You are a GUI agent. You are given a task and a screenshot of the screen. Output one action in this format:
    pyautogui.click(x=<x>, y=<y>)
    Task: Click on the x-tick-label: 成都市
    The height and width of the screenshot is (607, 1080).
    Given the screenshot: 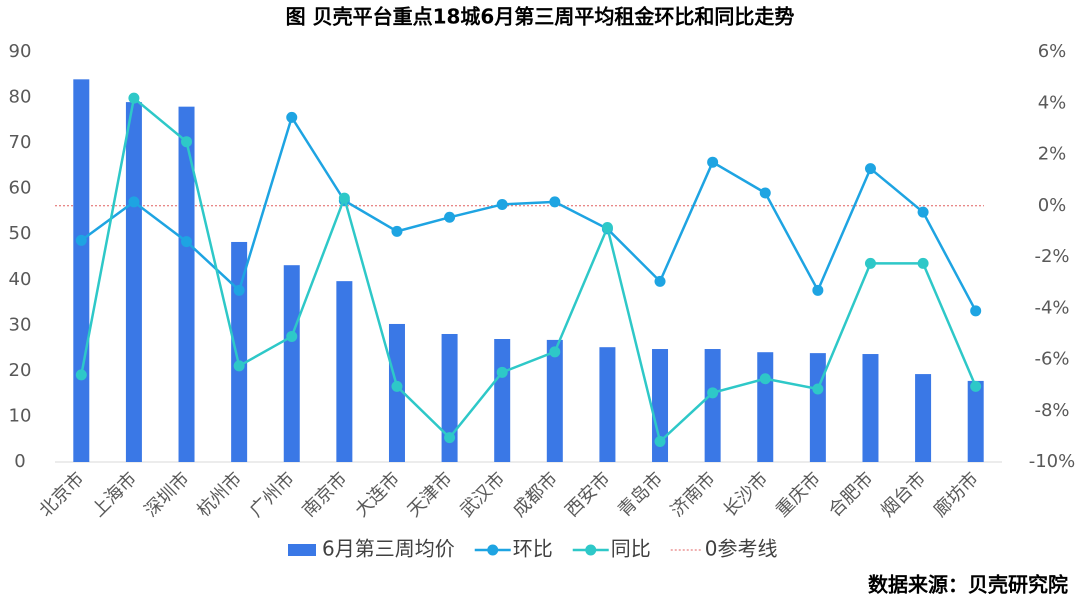 What is the action you would take?
    pyautogui.click(x=535, y=494)
    